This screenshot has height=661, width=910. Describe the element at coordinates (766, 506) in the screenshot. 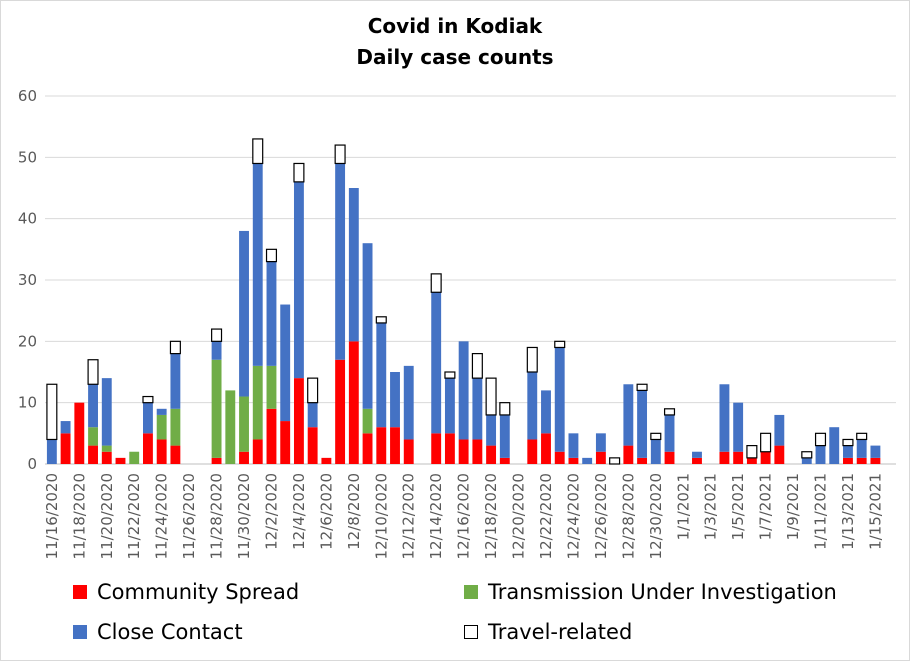

I see `x-tick-label: 1/7/2021` at that location.